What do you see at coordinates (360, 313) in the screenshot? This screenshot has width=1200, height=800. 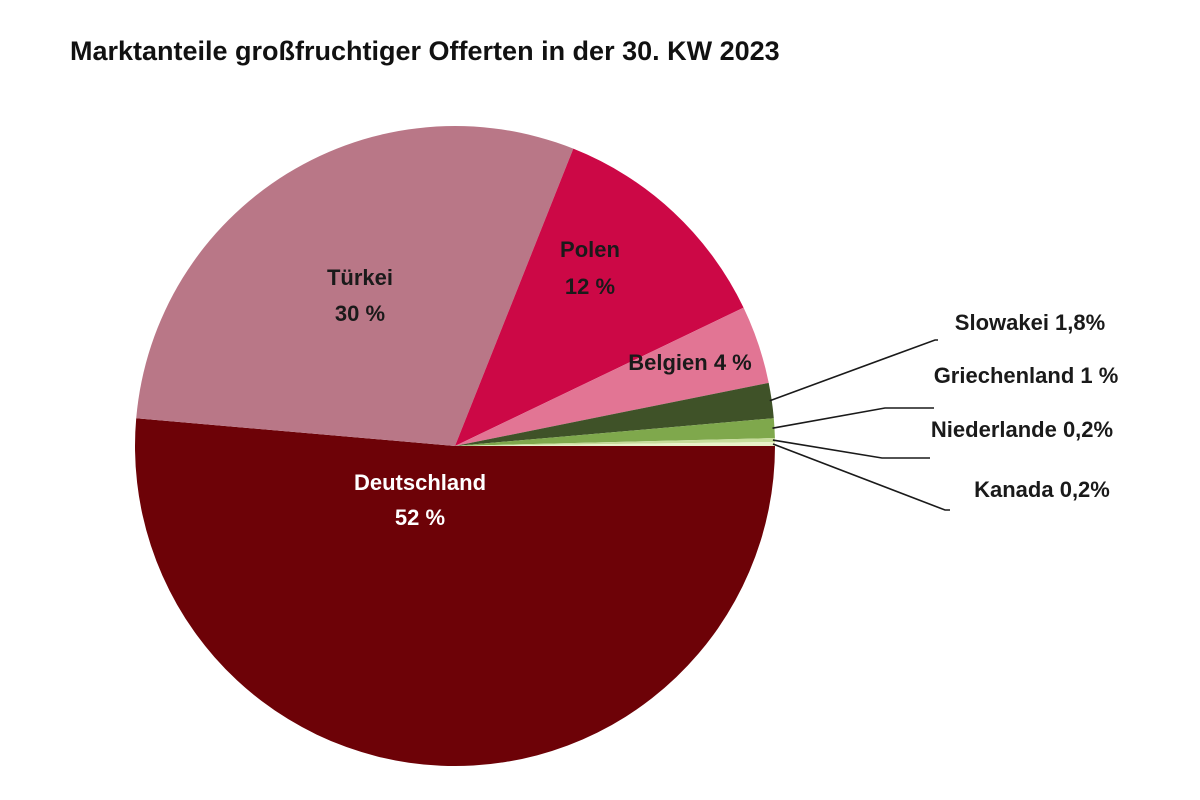 I see `slice-value-tuerkei: 30 %` at bounding box center [360, 313].